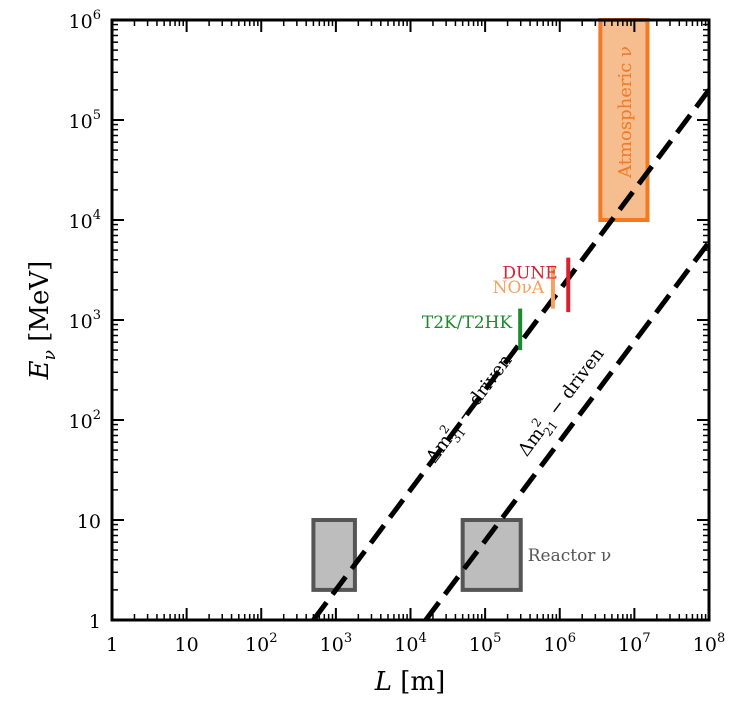 Image resolution: width=734 pixels, height=704 pixels. Describe the element at coordinates (383, 682) in the screenshot. I see `x-axis-label-var: L` at that location.